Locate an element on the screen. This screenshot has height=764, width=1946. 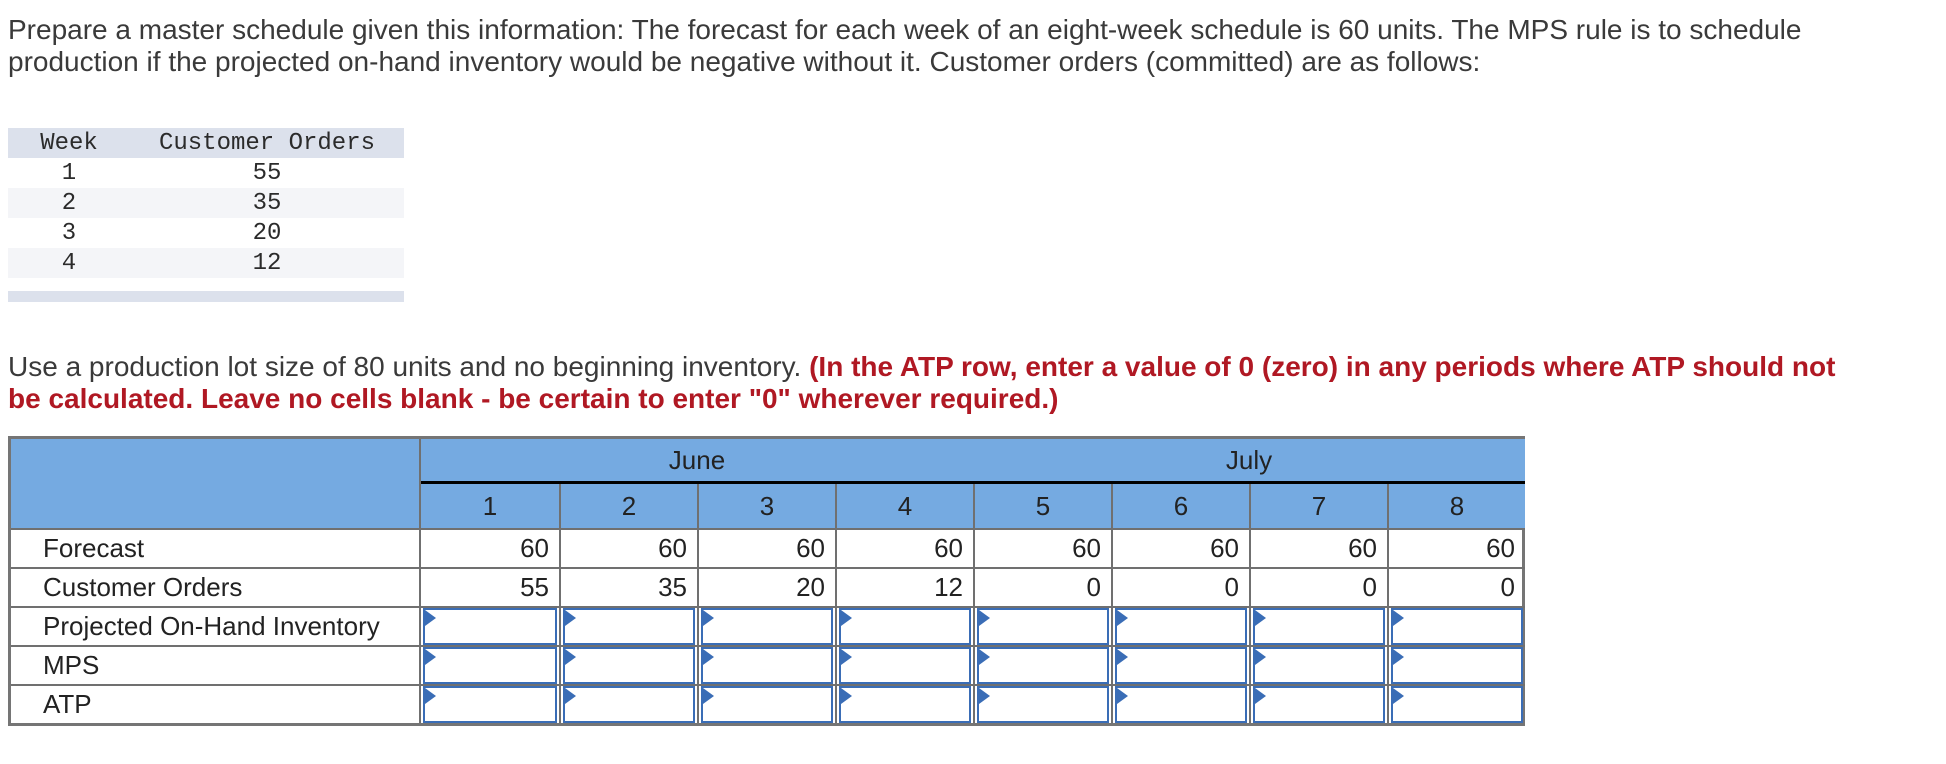
poh-cell-w6 is located at coordinates (1180, 625).